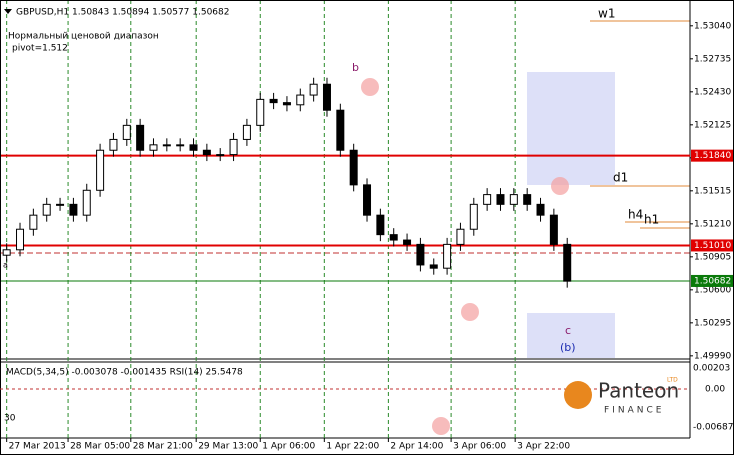 This screenshot has width=734, height=455. I want to click on x-tick-label: 1 Apr 06:00, so click(288, 447).